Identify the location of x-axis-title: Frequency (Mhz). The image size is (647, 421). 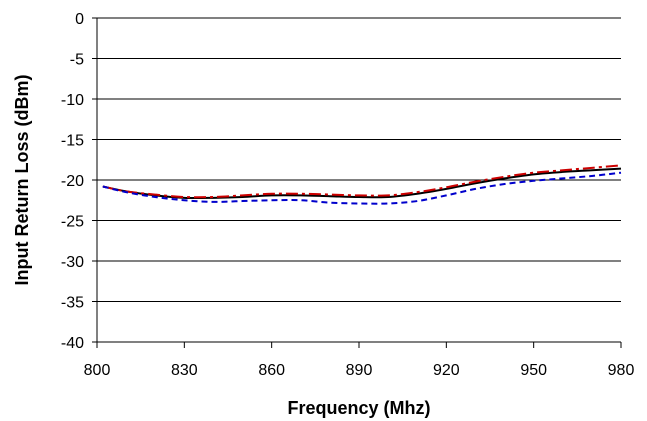
(358, 408).